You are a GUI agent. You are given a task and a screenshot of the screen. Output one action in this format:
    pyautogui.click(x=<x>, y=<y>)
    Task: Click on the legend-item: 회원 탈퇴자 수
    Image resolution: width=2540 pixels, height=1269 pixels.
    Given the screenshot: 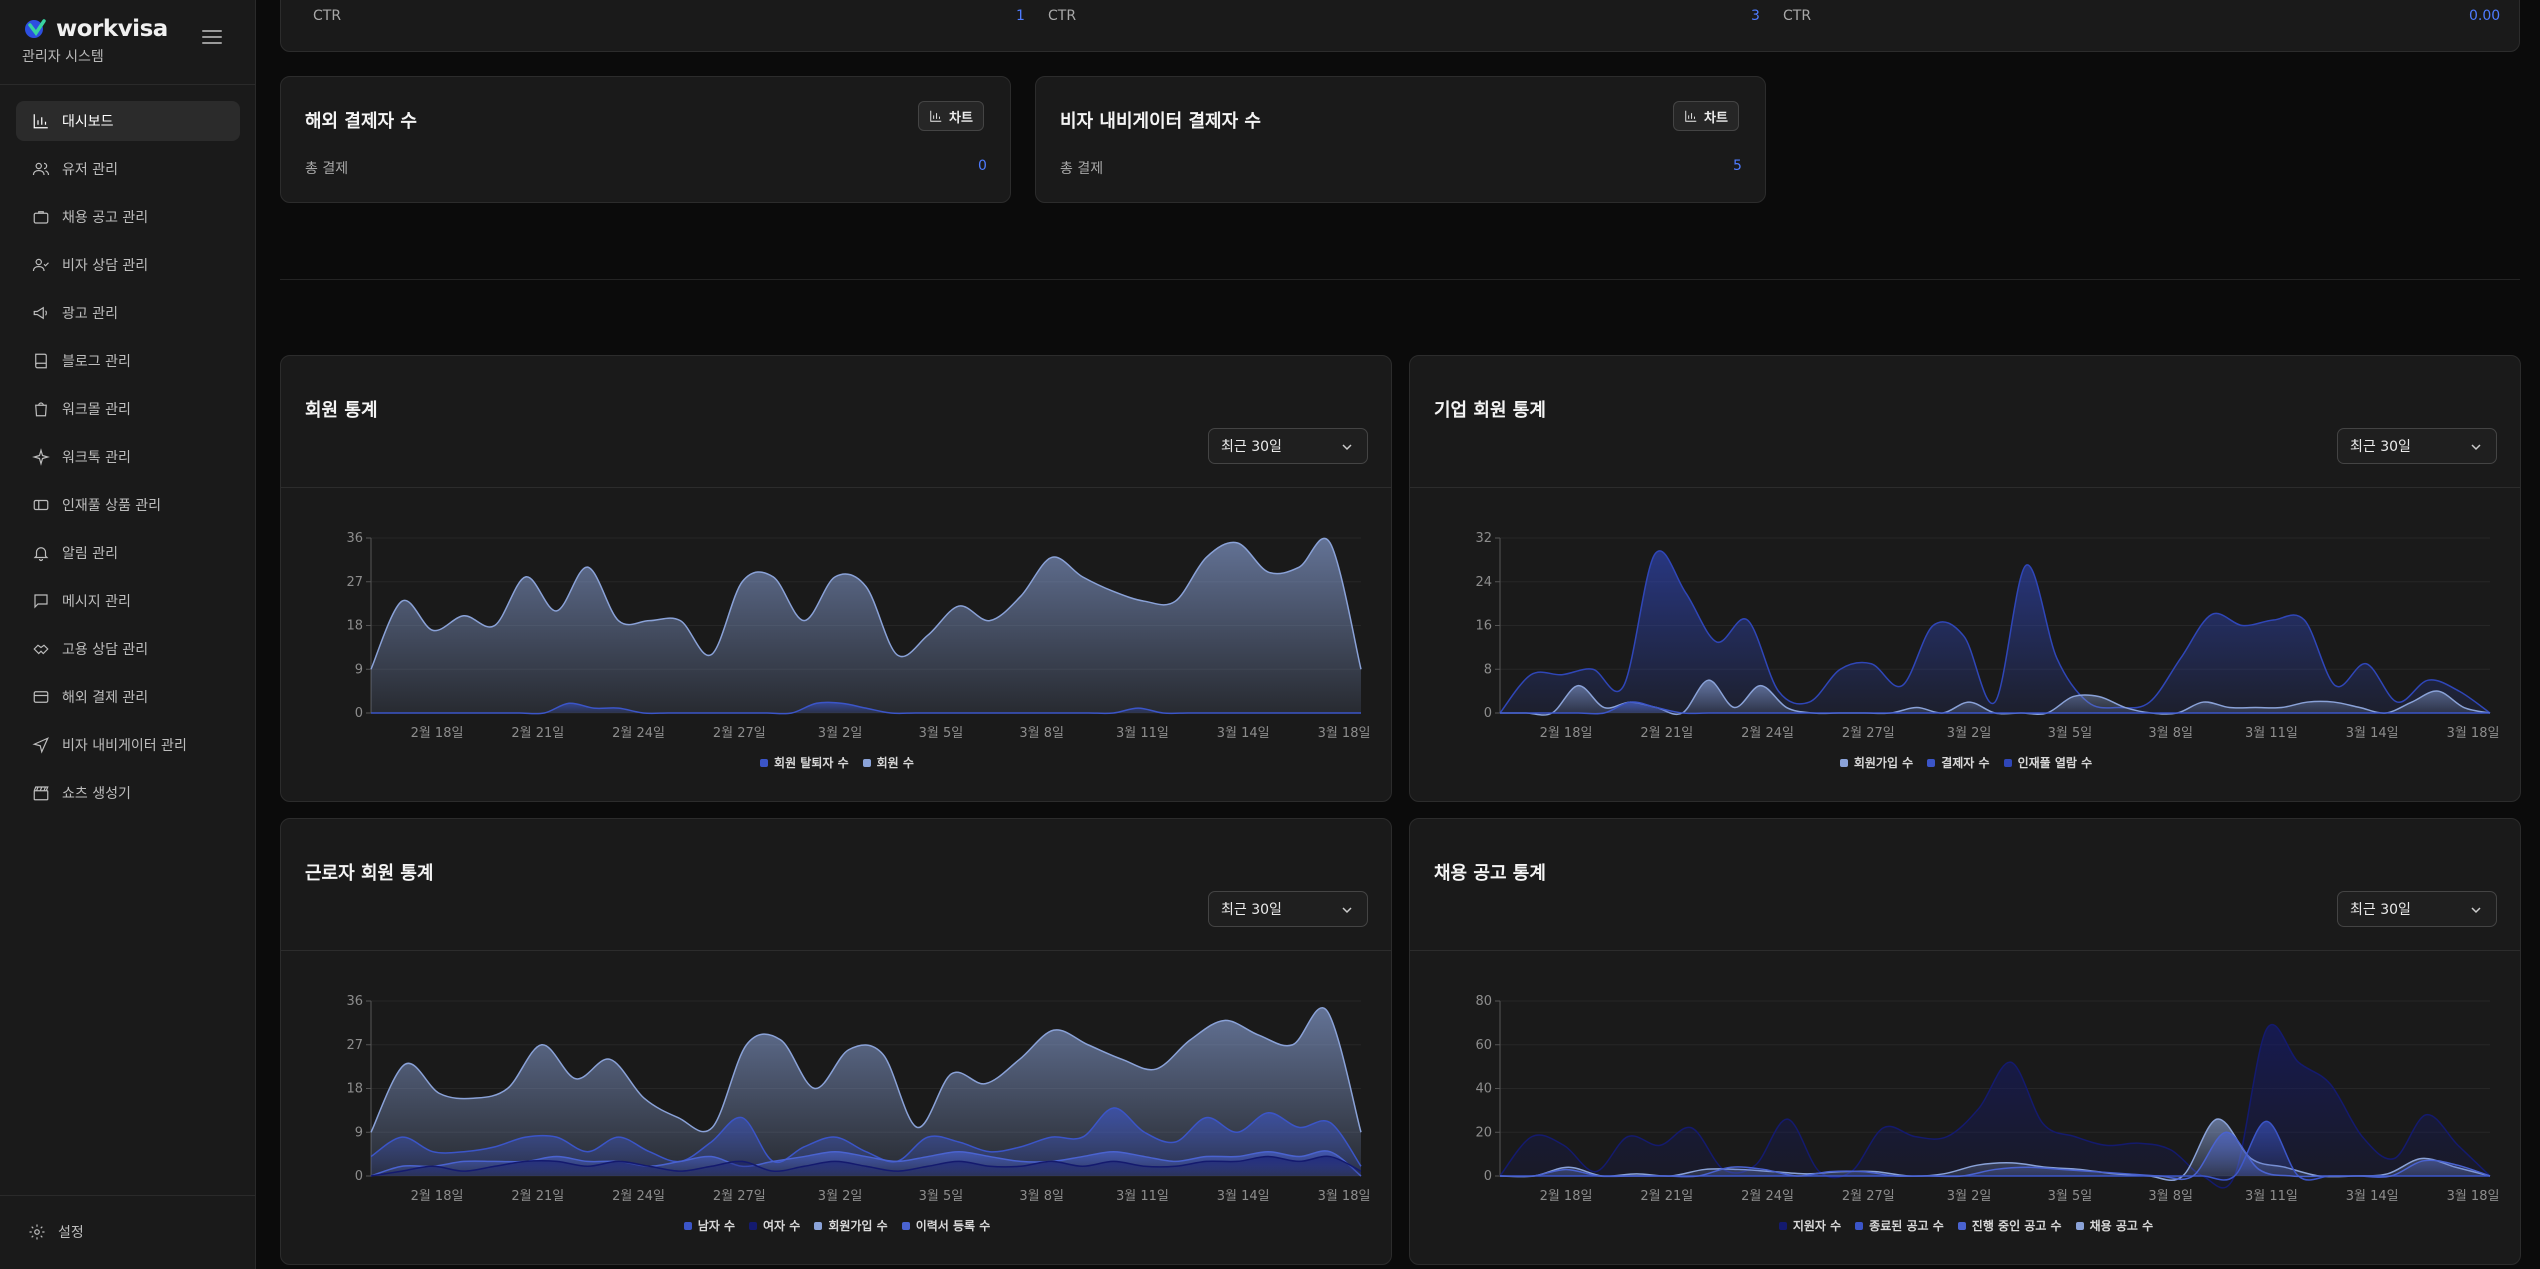 What is the action you would take?
    pyautogui.click(x=804, y=762)
    